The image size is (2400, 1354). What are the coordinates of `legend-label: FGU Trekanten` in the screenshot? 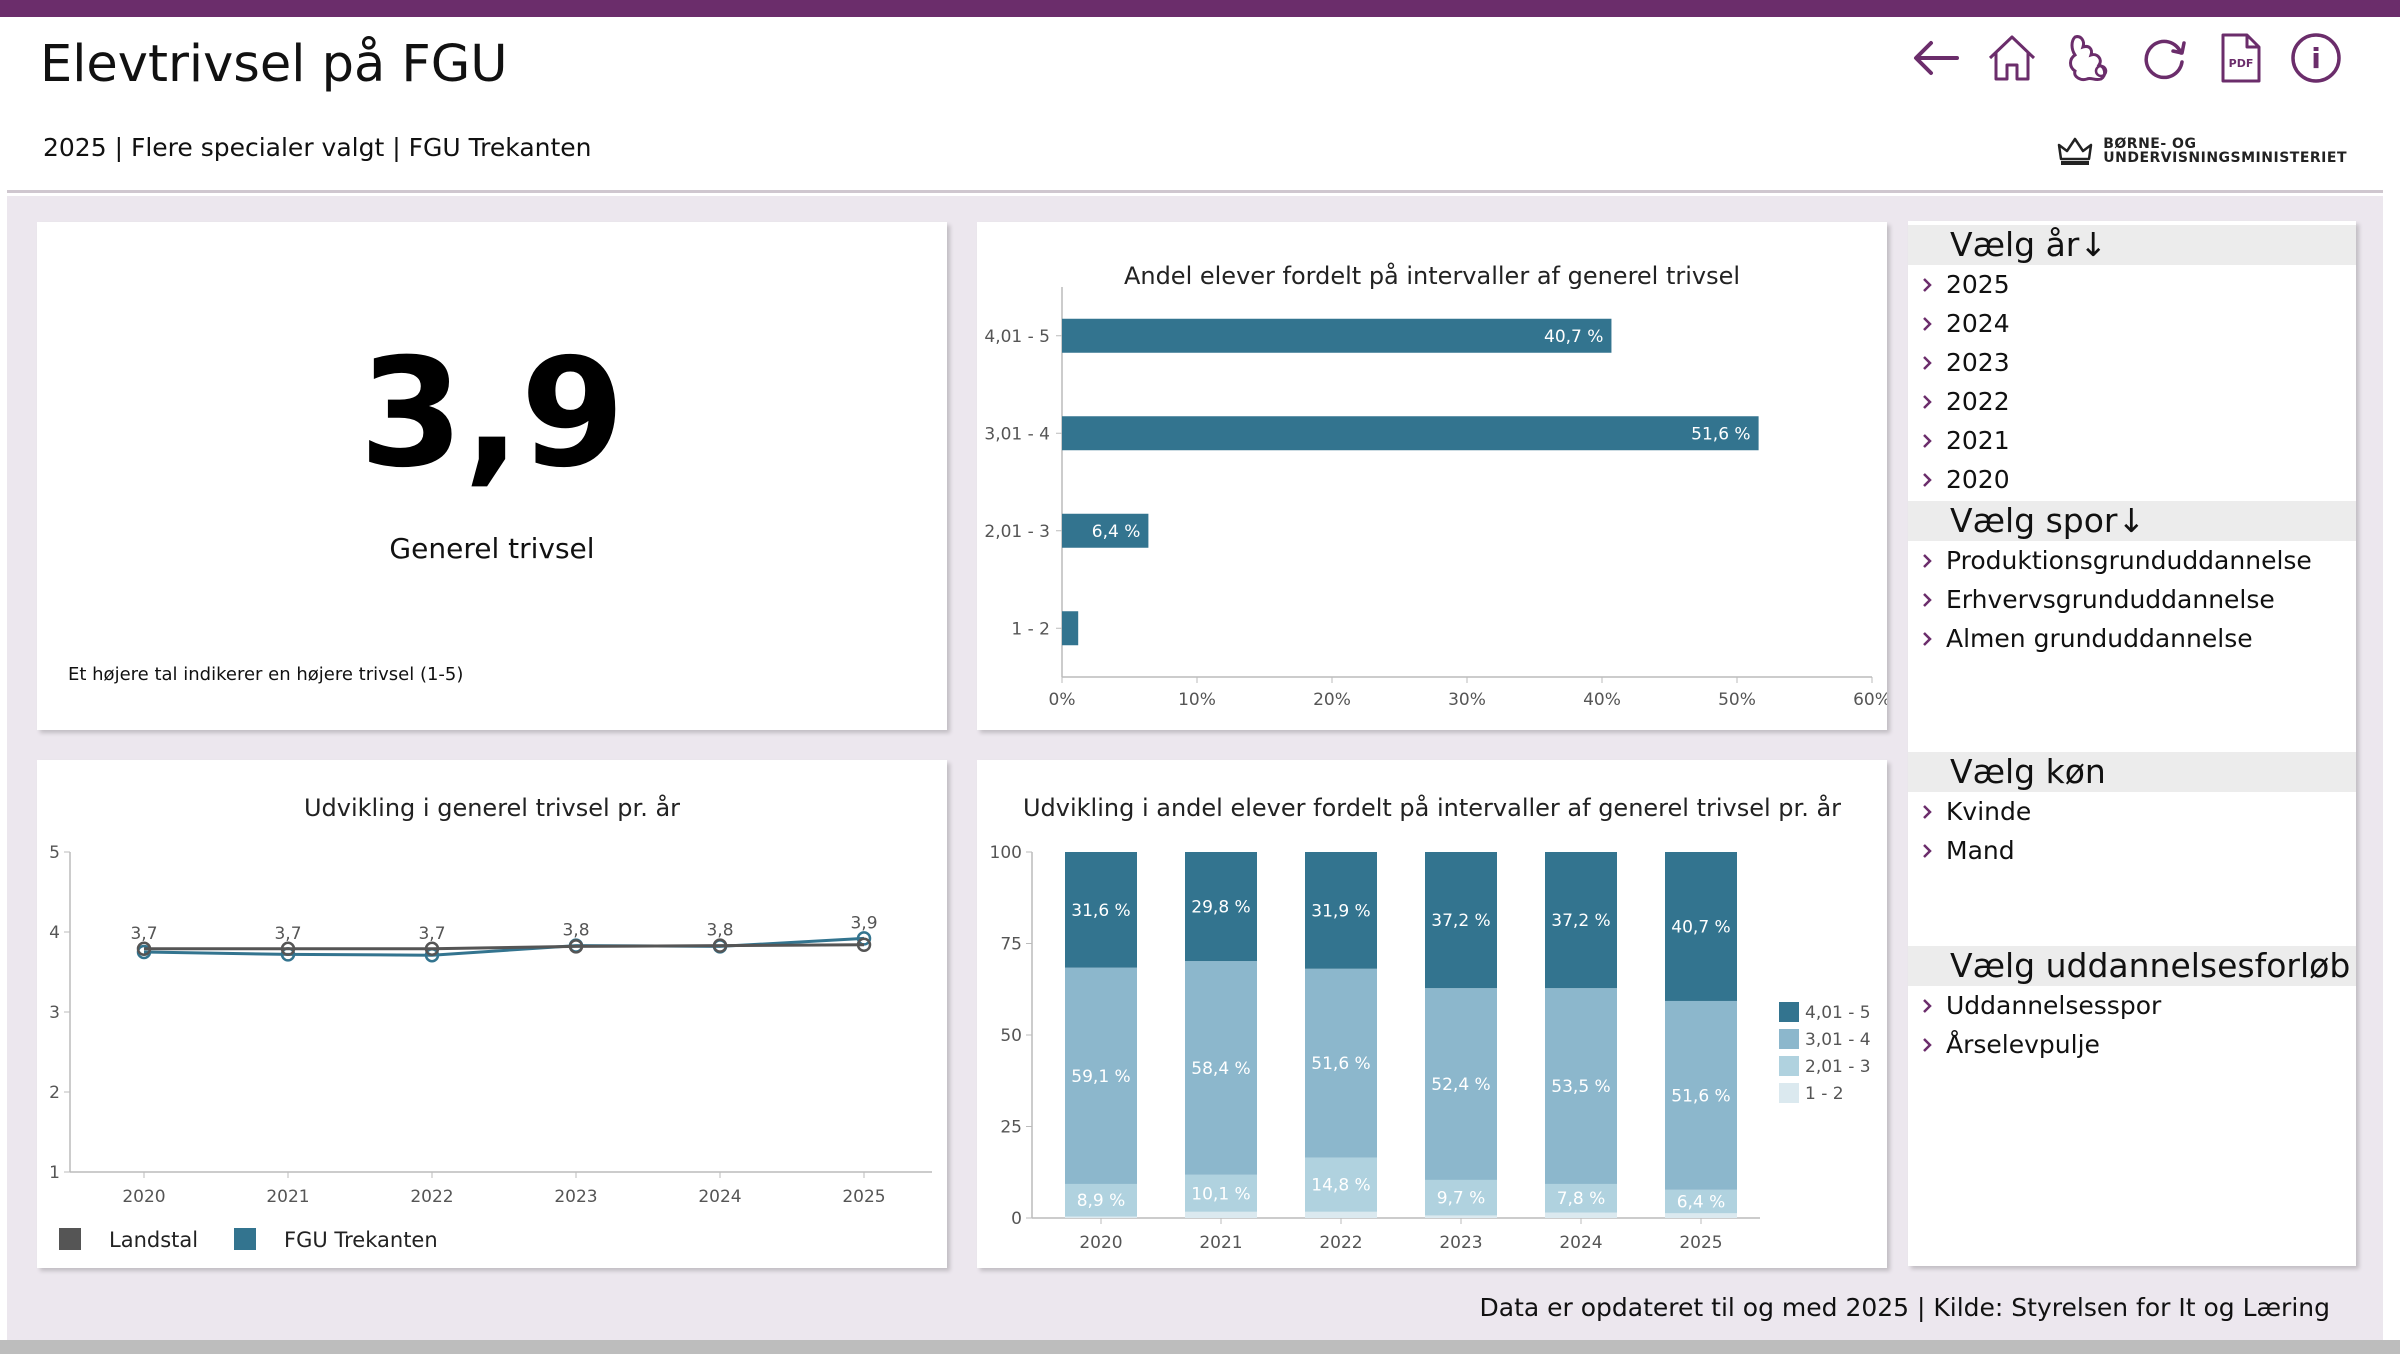 It's located at (361, 1240).